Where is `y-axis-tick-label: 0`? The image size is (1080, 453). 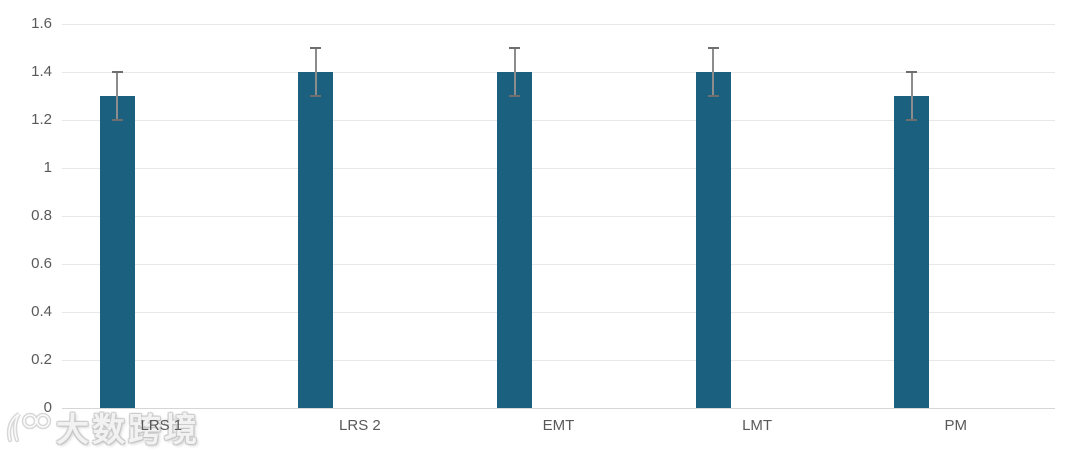
y-axis-tick-label: 0 is located at coordinates (47, 407).